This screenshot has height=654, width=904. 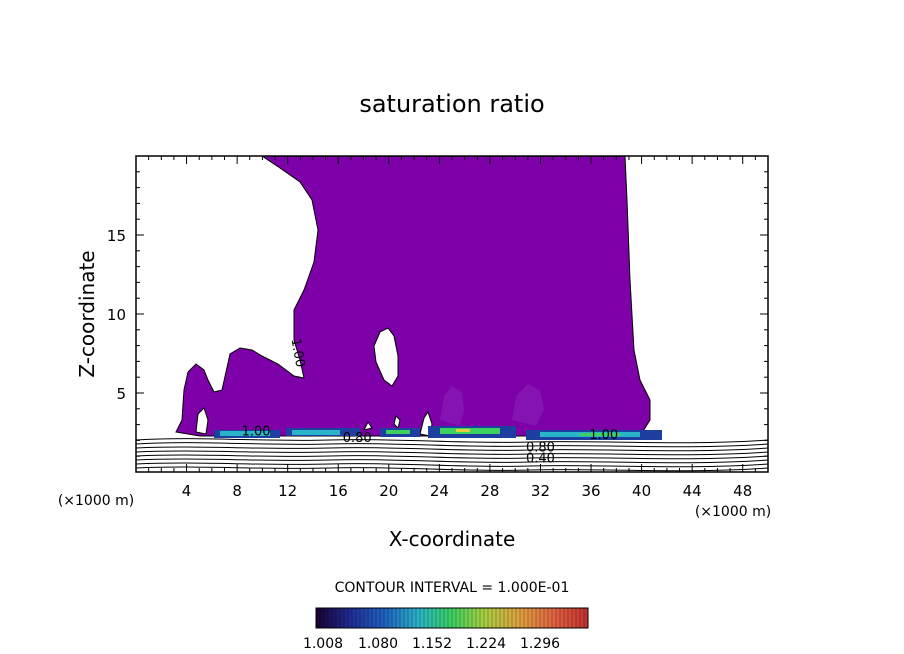 What do you see at coordinates (287, 491) in the screenshot?
I see `x-tick-label: 12` at bounding box center [287, 491].